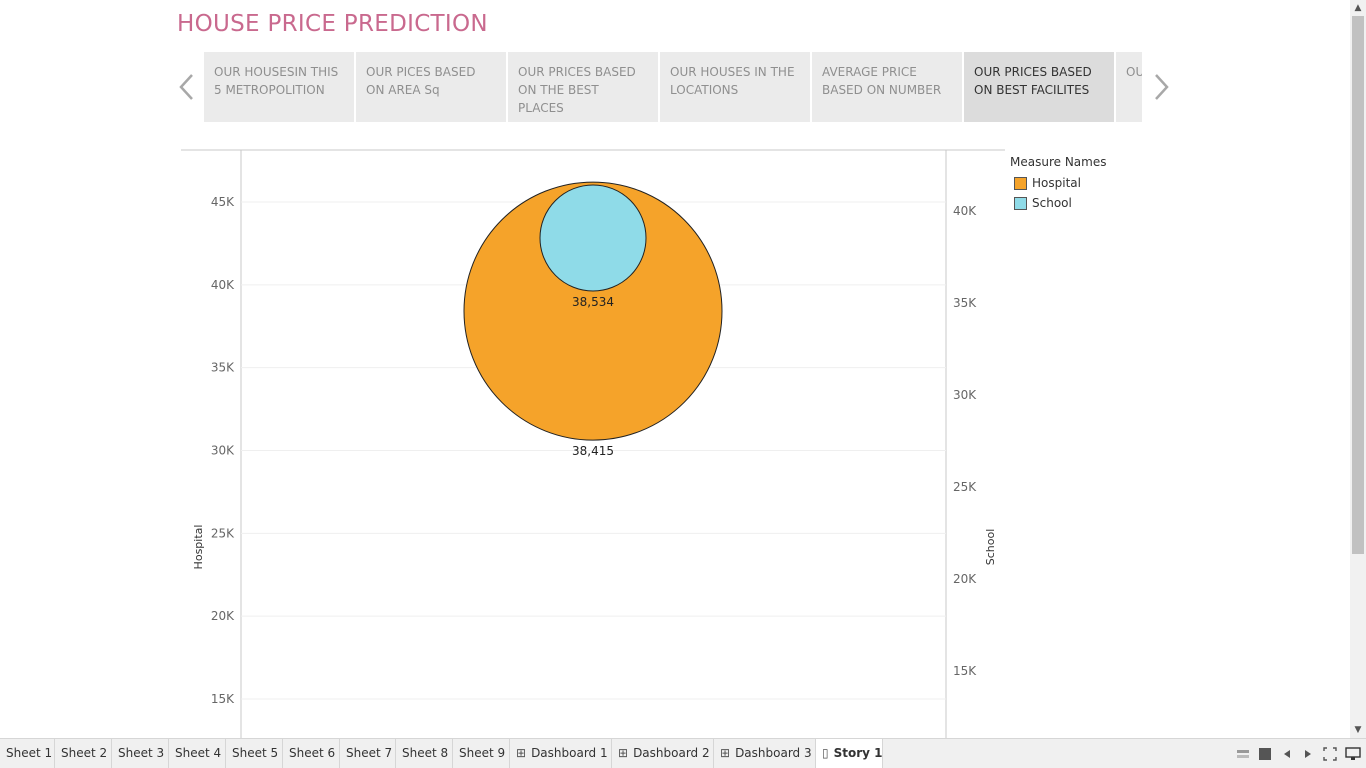  I want to click on right-tick-label: 20K, so click(965, 579).